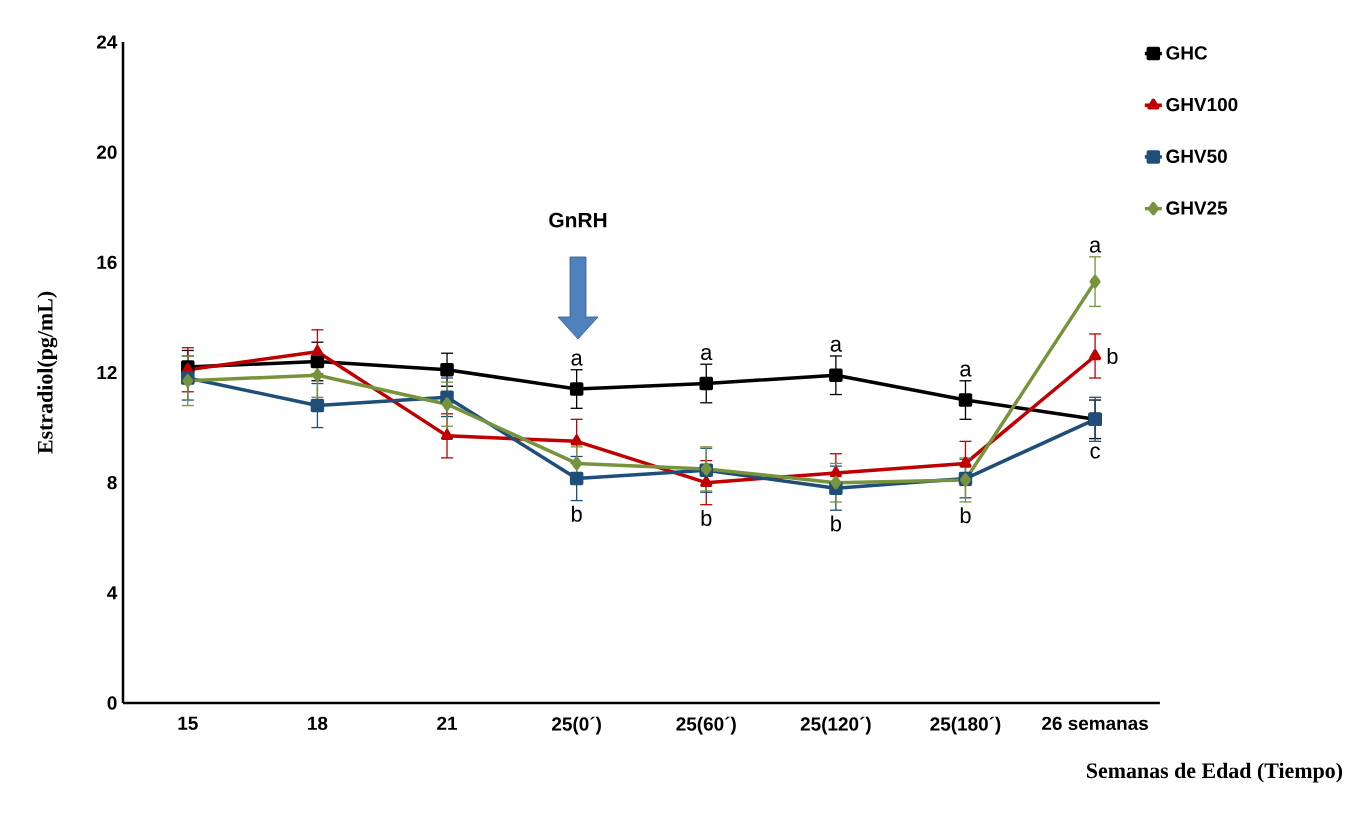 Image resolution: width=1367 pixels, height=814 pixels. I want to click on y-axis-title: Estradiol(pg/mL), so click(47, 372).